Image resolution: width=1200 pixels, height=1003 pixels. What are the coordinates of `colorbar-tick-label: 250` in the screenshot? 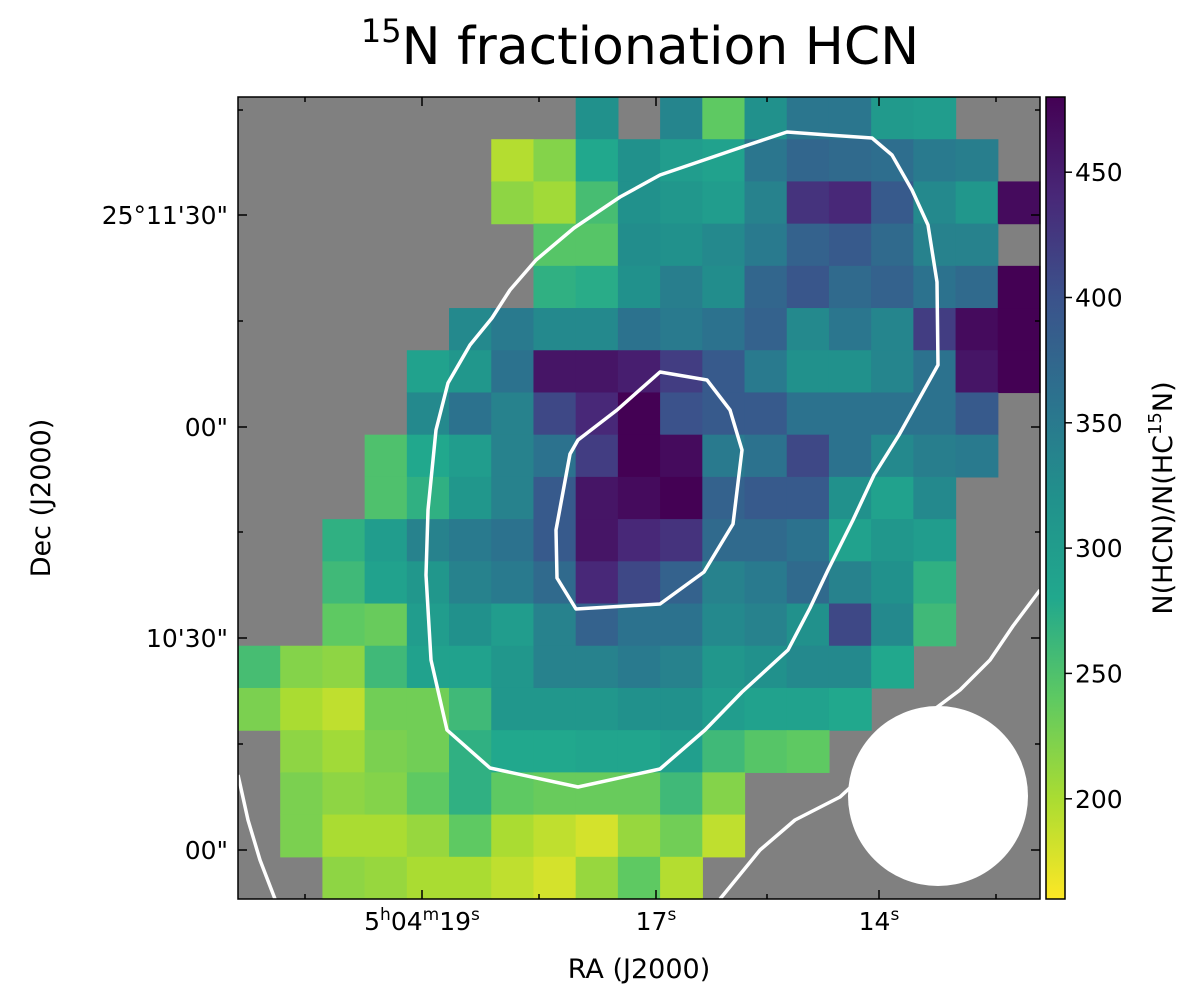 It's located at (1099, 673).